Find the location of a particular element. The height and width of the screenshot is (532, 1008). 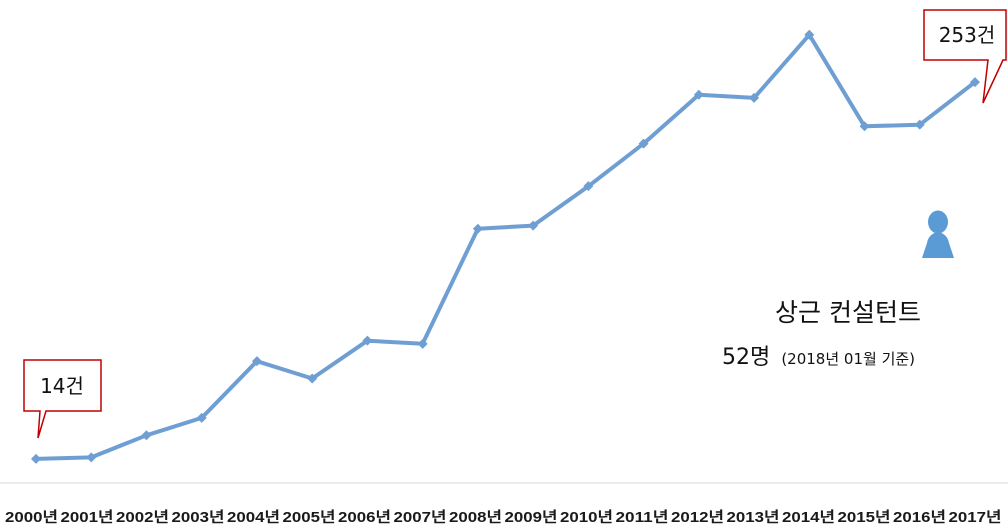

data-point-2014년 is located at coordinates (809, 34).